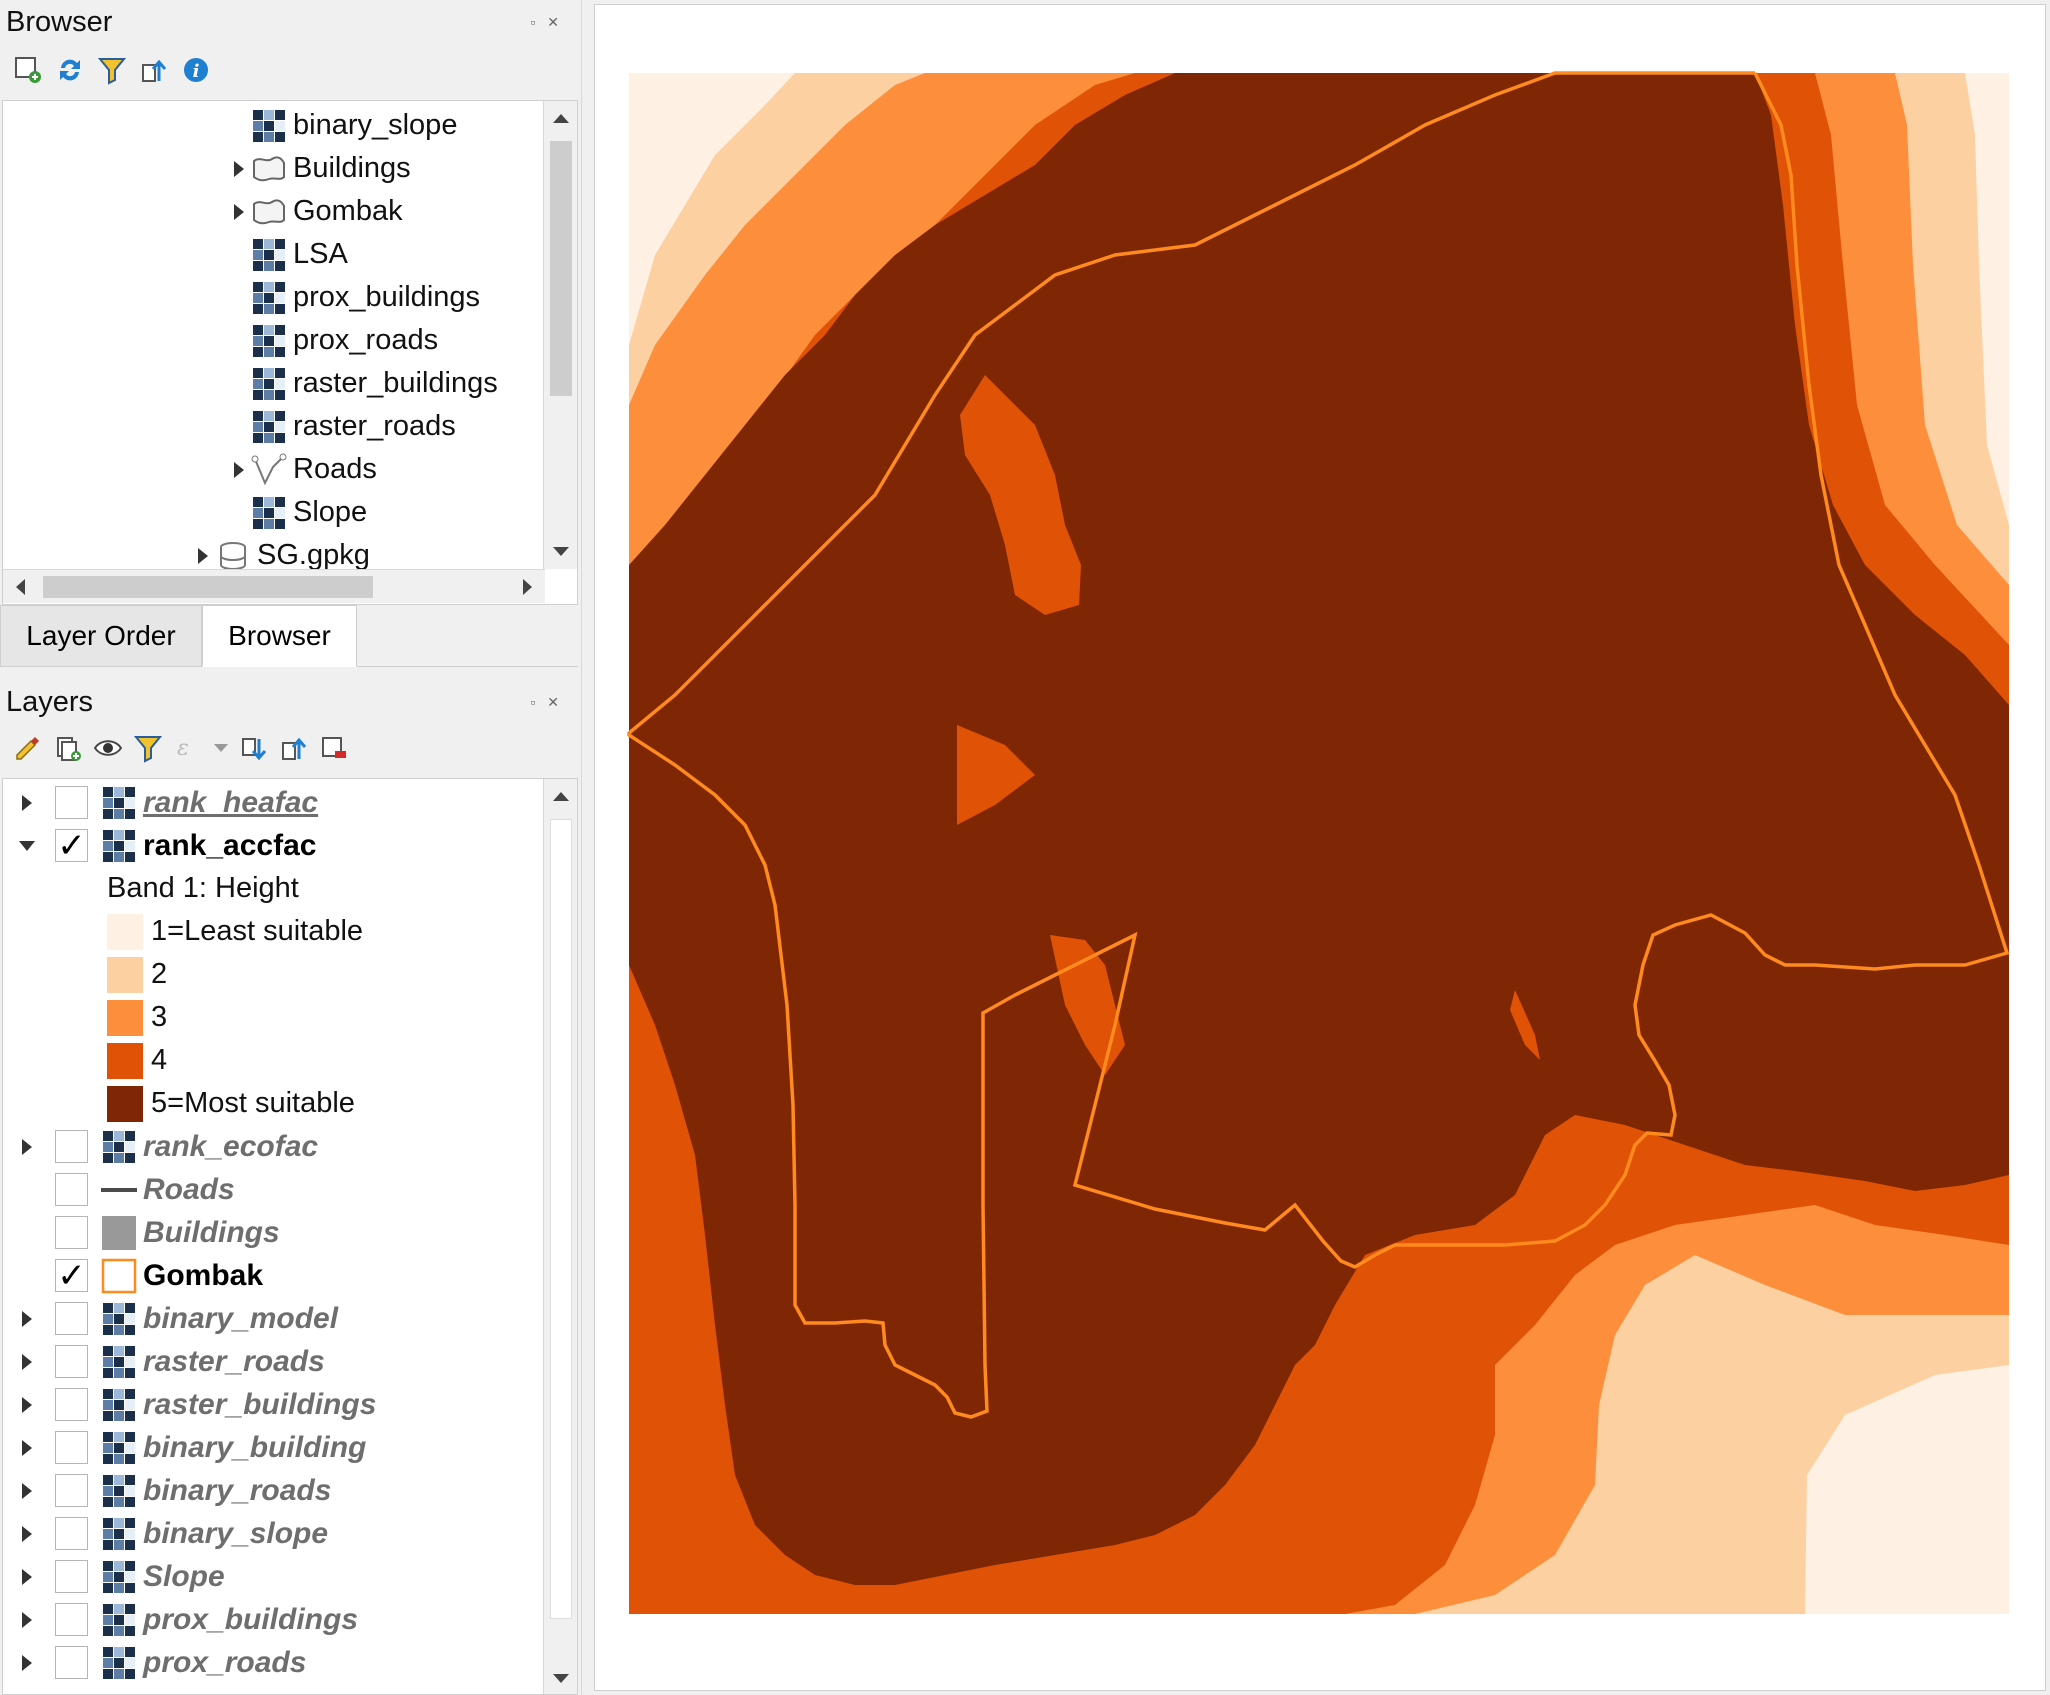 The width and height of the screenshot is (2050, 1695). Describe the element at coordinates (319, 168) in the screenshot. I see `browser-item: Buildings` at that location.